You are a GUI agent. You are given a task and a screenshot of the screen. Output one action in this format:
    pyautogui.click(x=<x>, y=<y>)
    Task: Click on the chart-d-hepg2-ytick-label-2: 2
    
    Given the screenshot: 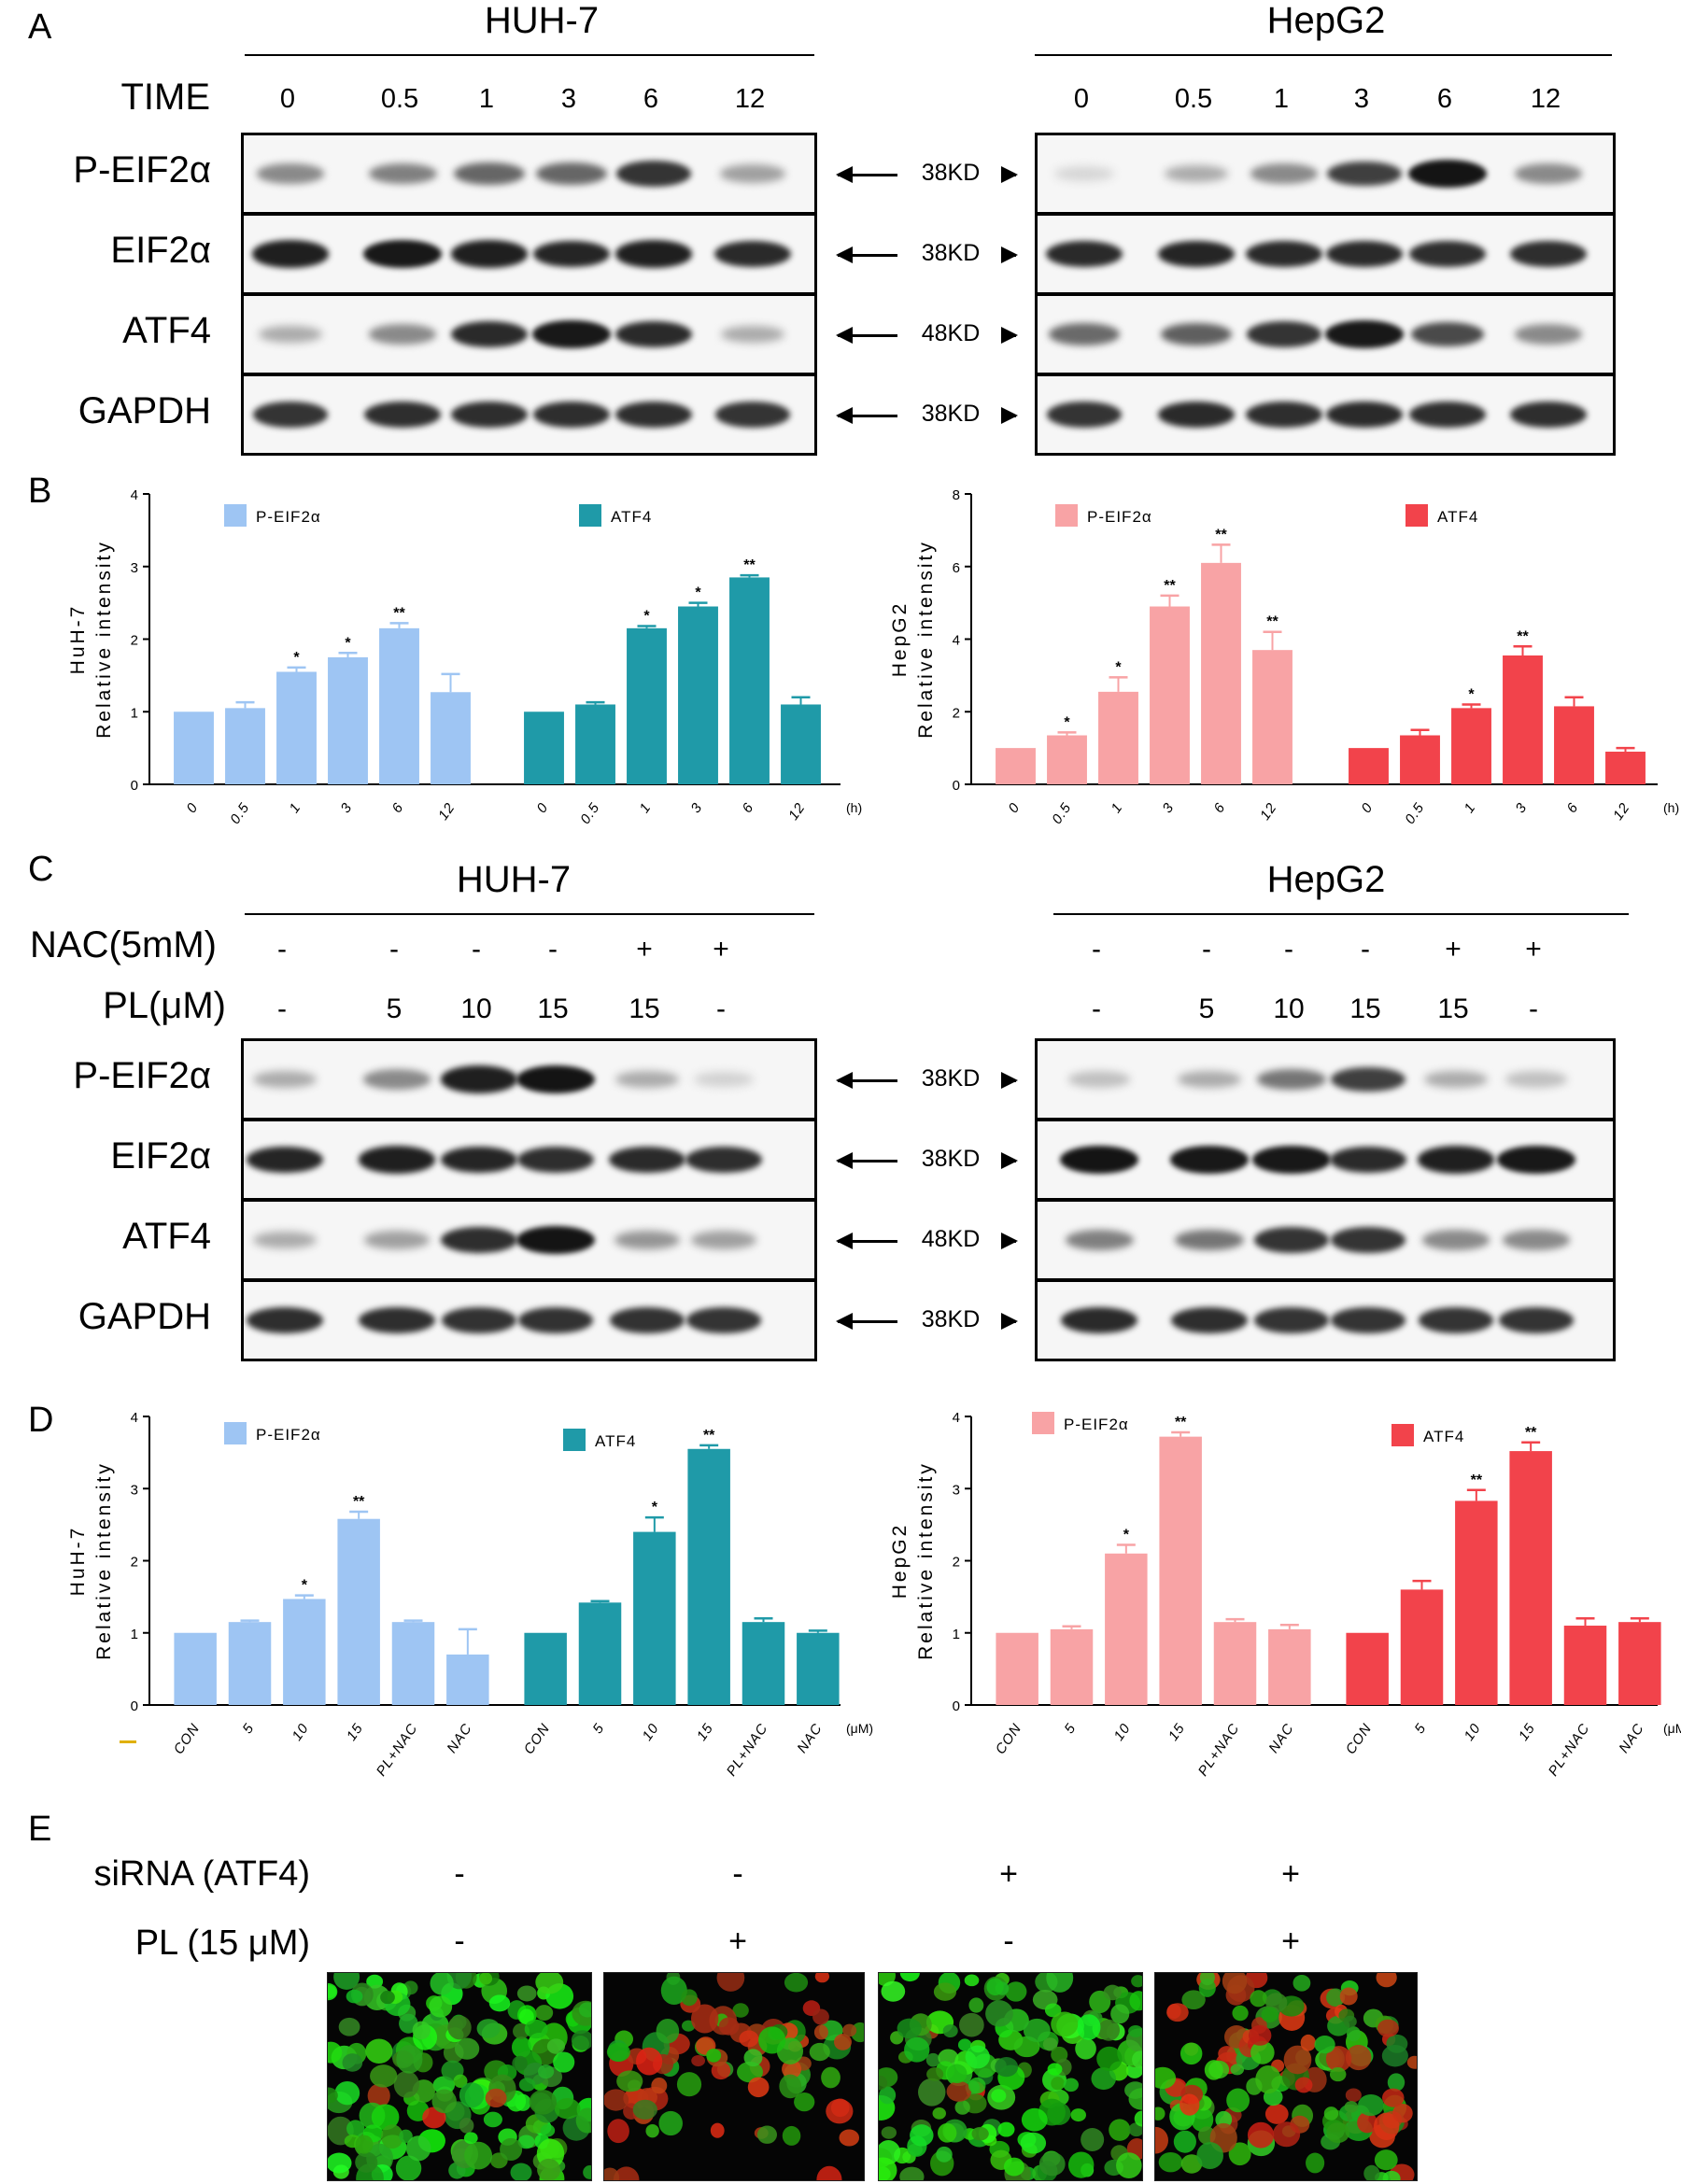 What is the action you would take?
    pyautogui.click(x=957, y=1563)
    